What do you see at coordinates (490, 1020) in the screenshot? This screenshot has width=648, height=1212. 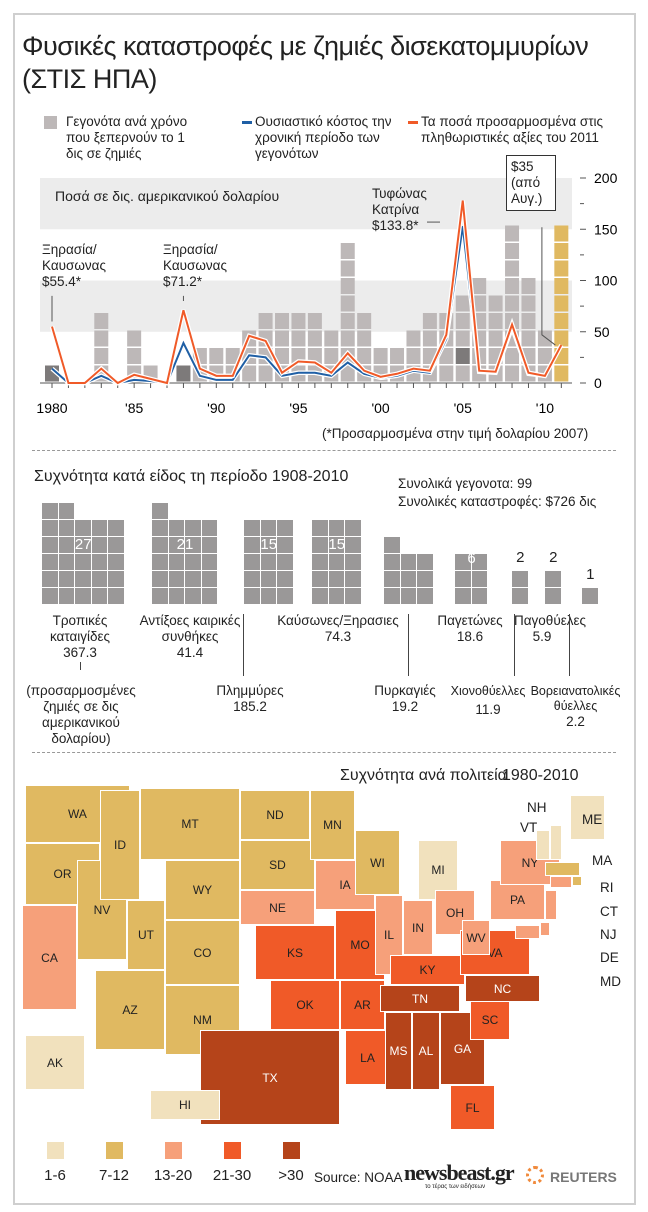 I see `state-sc: SC` at bounding box center [490, 1020].